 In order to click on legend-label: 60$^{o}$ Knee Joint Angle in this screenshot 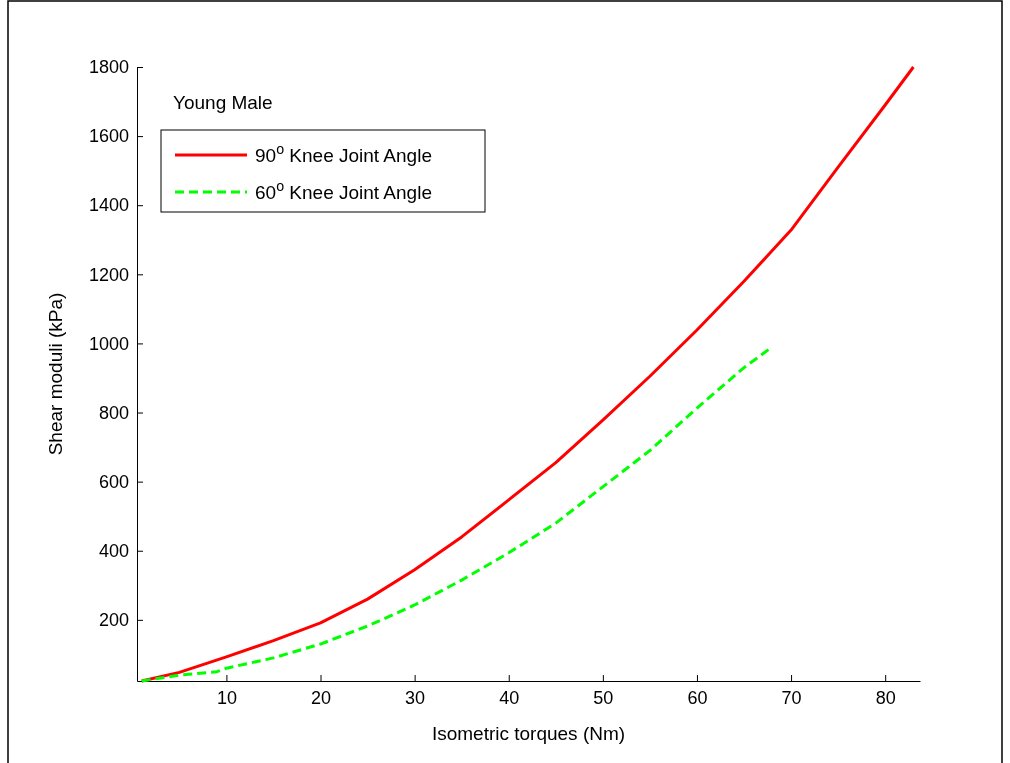, I will do `click(343, 190)`.